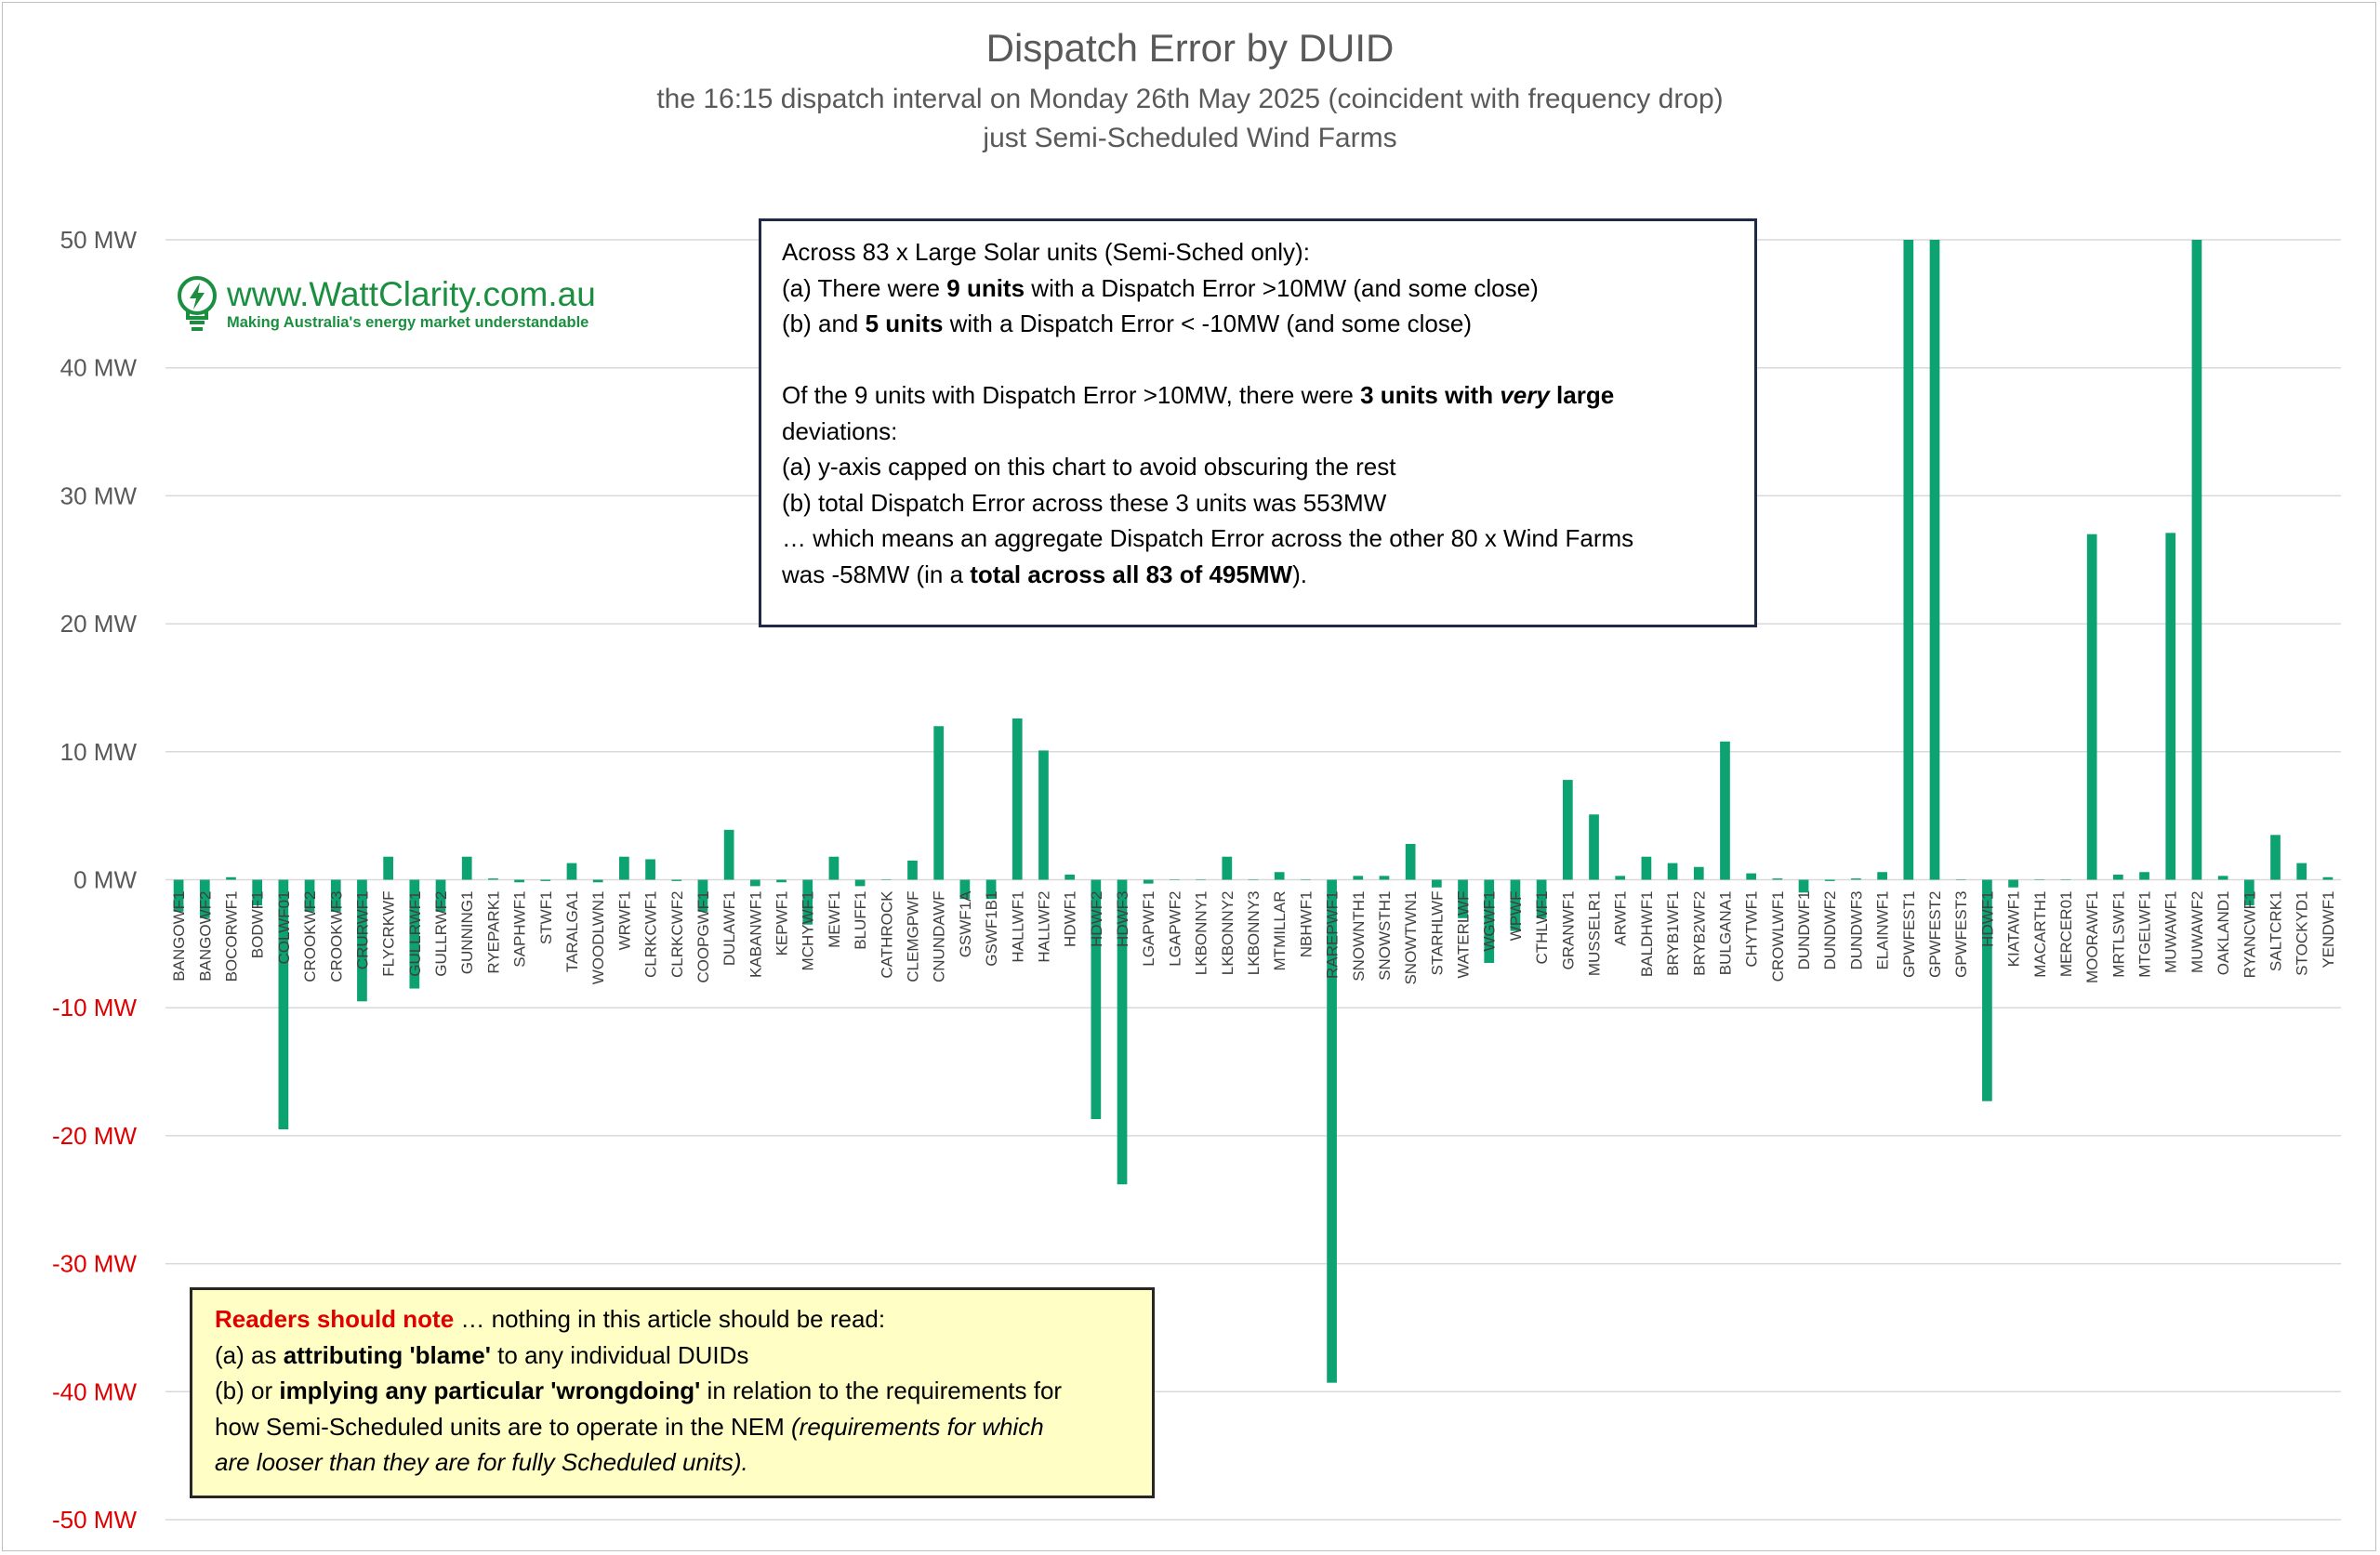 The height and width of the screenshot is (1555, 2380). I want to click on bar-oakland1, so click(2222, 878).